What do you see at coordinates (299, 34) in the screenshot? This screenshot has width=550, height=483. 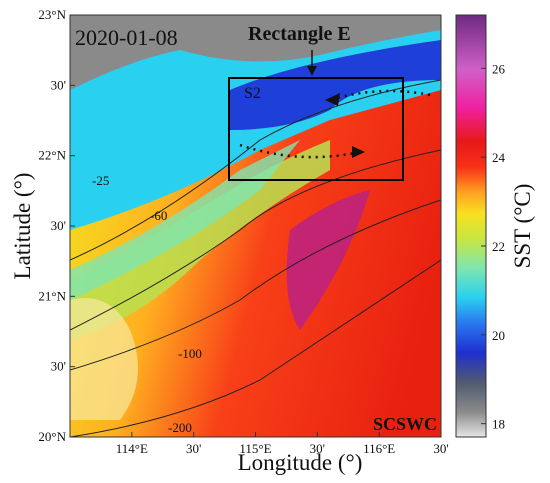 I see `rectangle-label: Rectangle E` at bounding box center [299, 34].